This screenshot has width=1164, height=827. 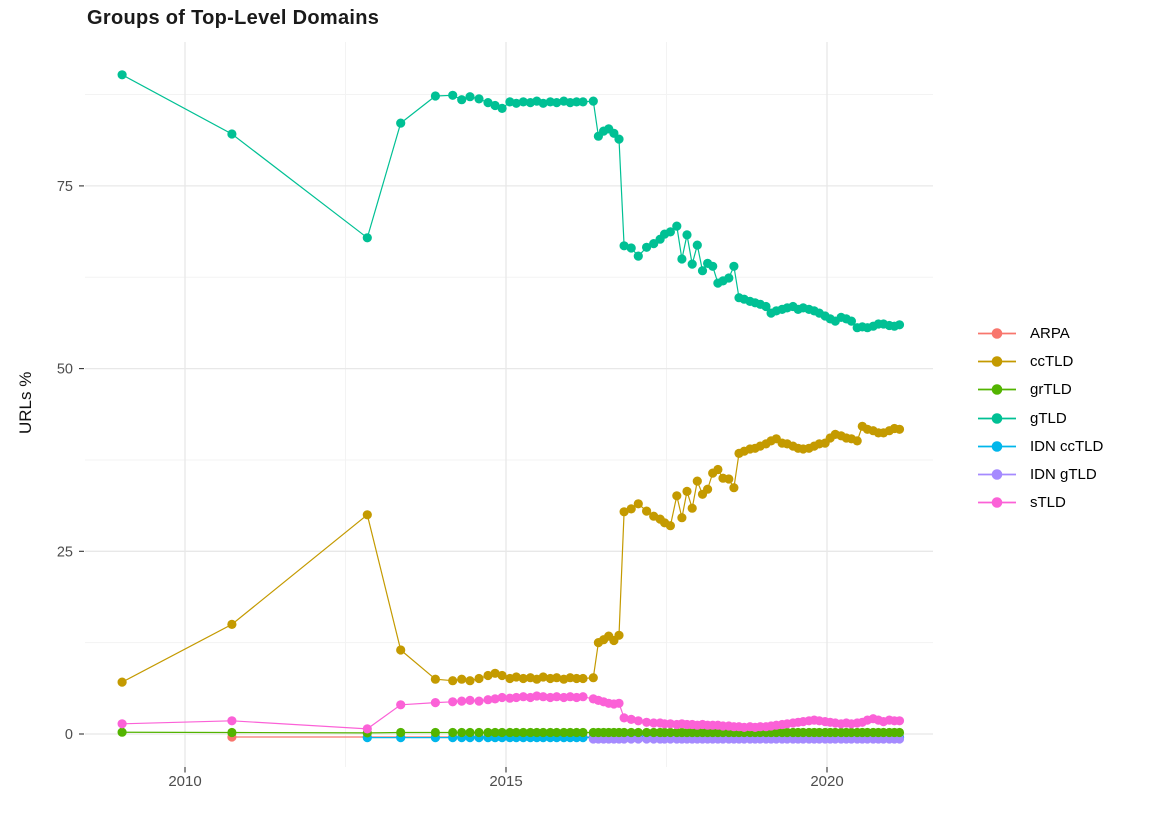 What do you see at coordinates (1052, 361) in the screenshot?
I see `legend-label: ccTLD` at bounding box center [1052, 361].